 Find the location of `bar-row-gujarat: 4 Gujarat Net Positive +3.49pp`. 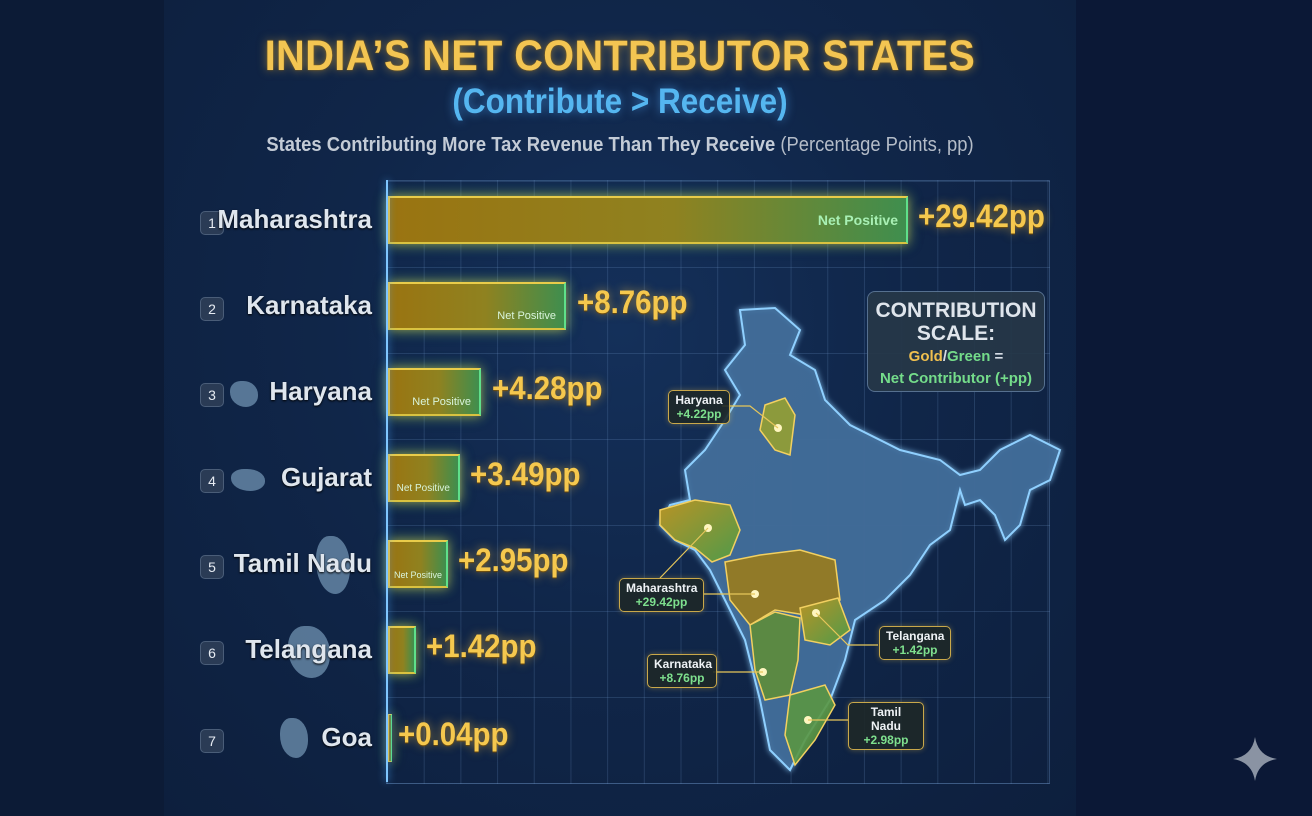

bar-row-gujarat: 4 Gujarat Net Positive +3.49pp is located at coordinates (656, 480).